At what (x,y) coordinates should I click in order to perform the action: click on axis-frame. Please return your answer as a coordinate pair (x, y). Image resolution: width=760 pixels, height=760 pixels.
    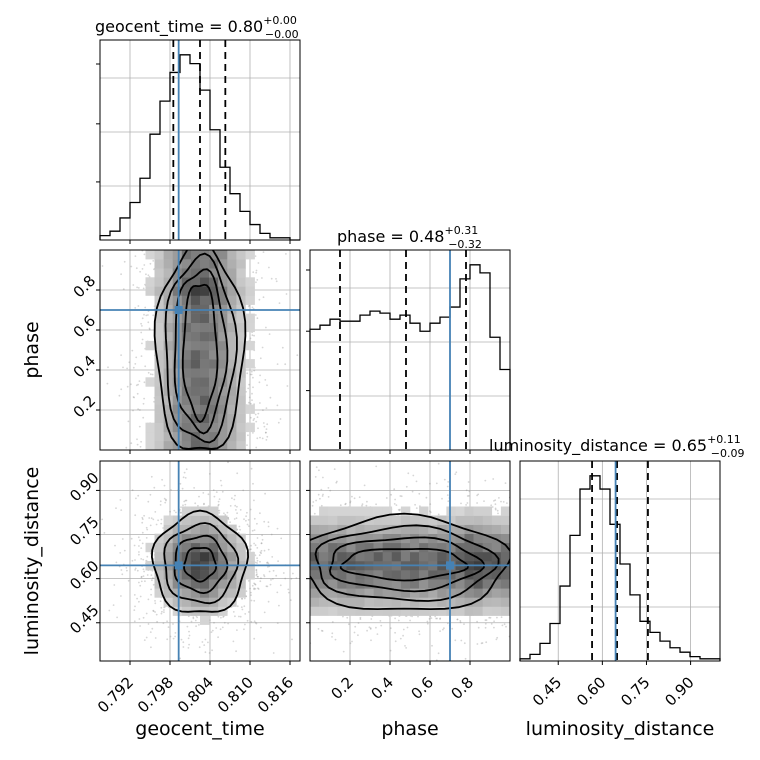
    Looking at the image, I should click on (200, 561).